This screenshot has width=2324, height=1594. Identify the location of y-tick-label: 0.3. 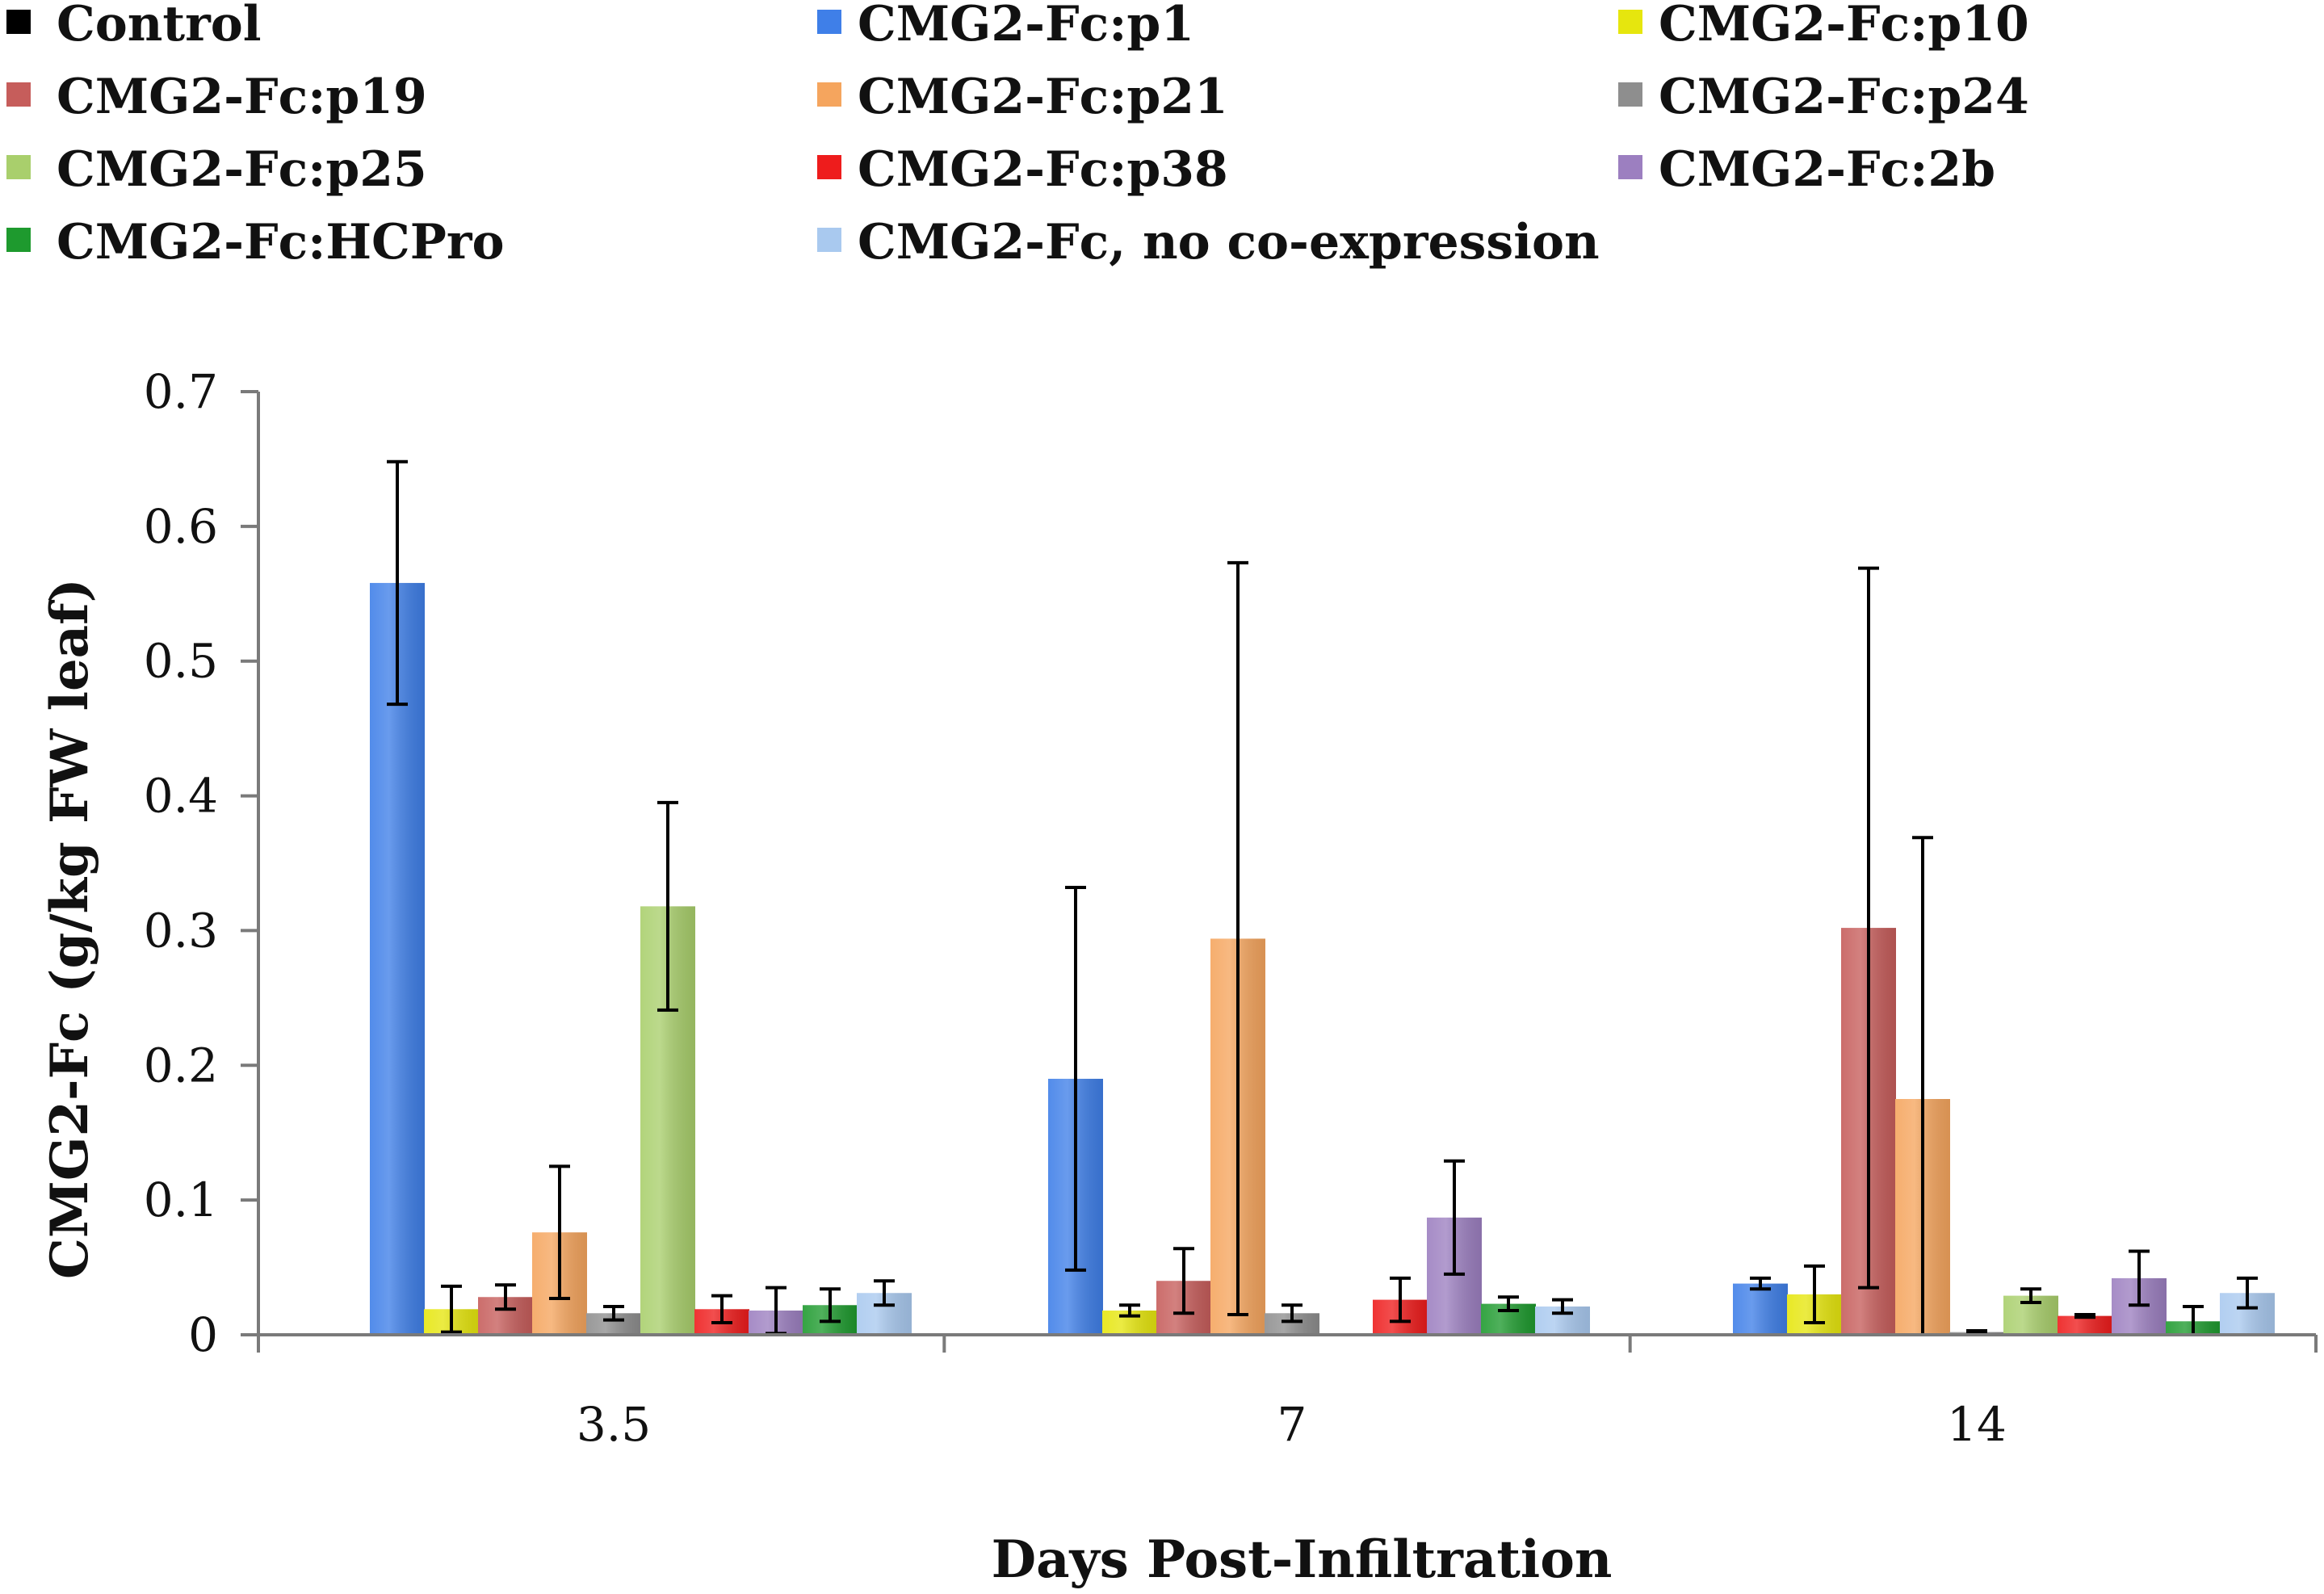
(181, 931).